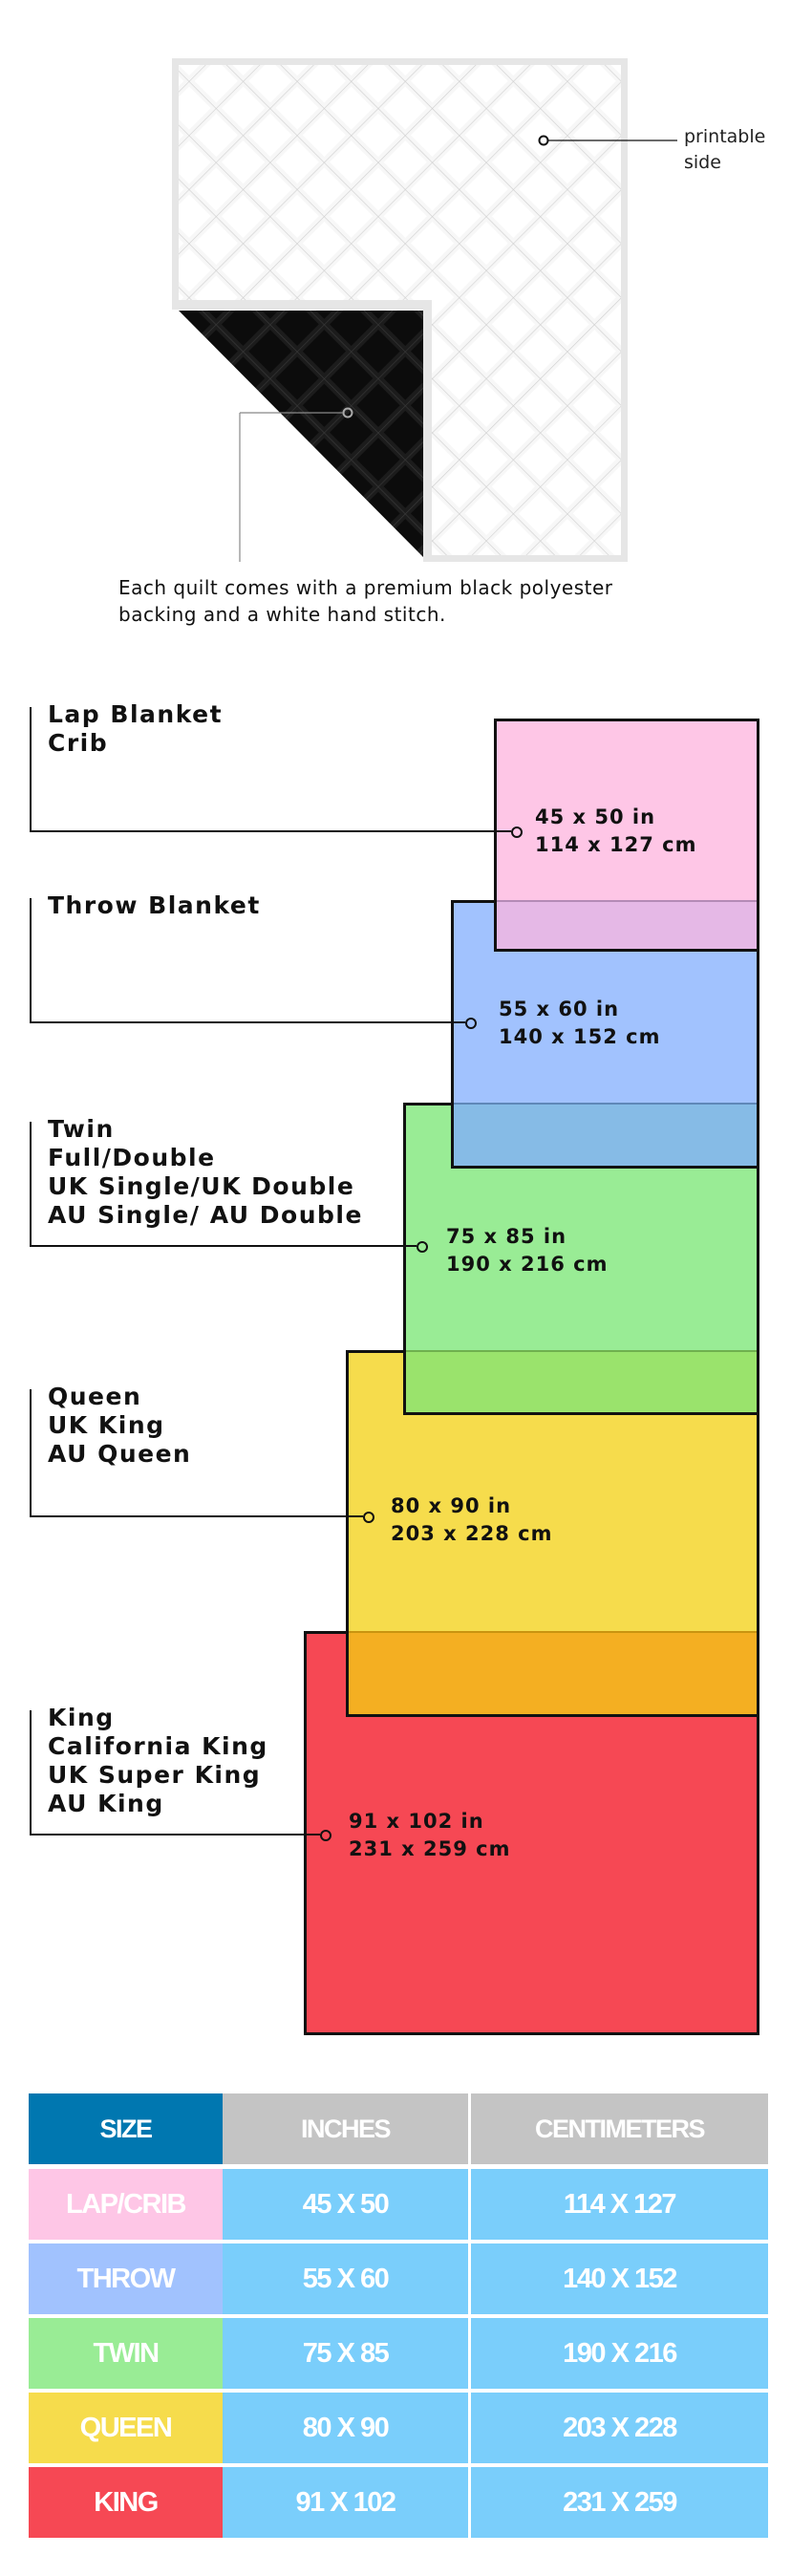  Describe the element at coordinates (136, 714) in the screenshot. I see `label-line: Lap Blanket` at that location.